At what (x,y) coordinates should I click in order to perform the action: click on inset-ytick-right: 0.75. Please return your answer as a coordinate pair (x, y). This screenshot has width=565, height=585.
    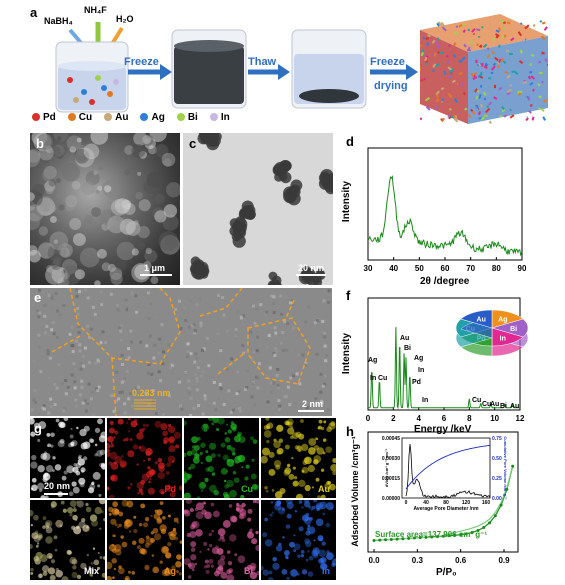
    Looking at the image, I should click on (497, 439).